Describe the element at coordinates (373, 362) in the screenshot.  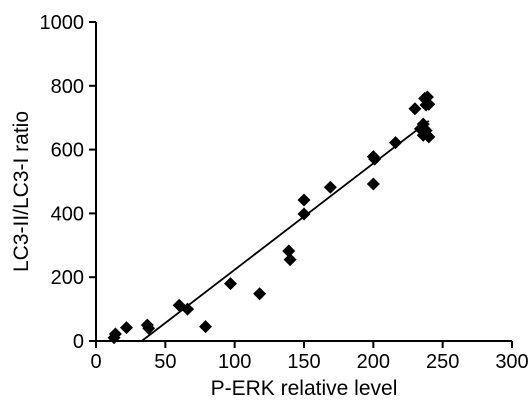
I see `x-tick-label: 200` at that location.